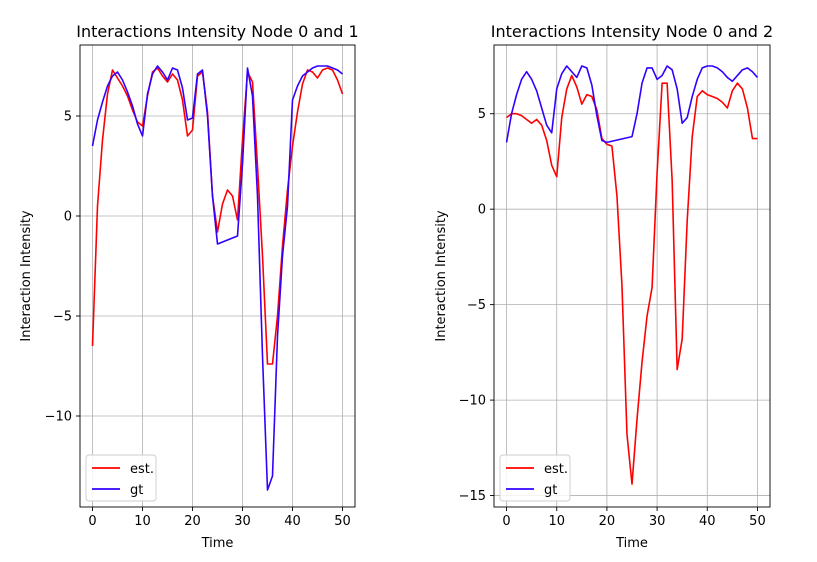 This screenshot has width=817, height=562. What do you see at coordinates (632, 31) in the screenshot?
I see `chart-title: Interactions Intensity Node 0 and 2` at bounding box center [632, 31].